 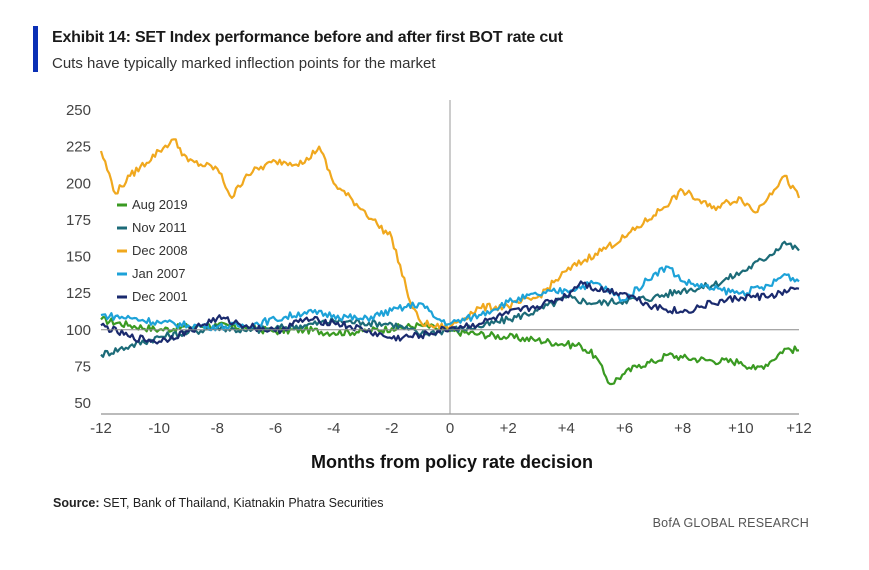 What do you see at coordinates (217, 428) in the screenshot?
I see `x-tick-label: -8` at bounding box center [217, 428].